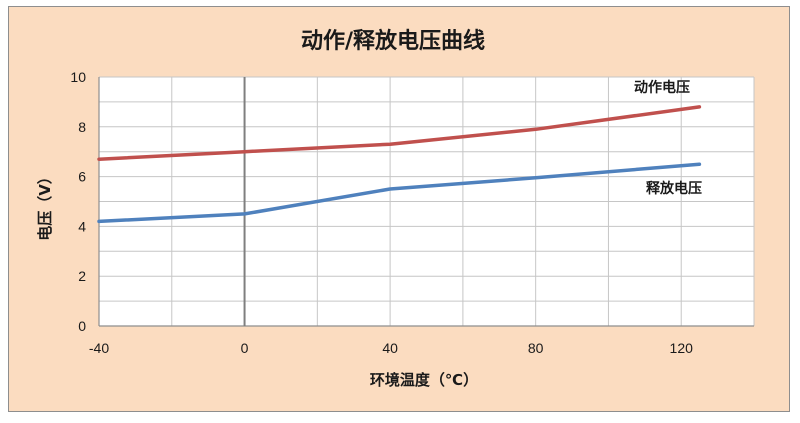  Describe the element at coordinates (399, 133) in the screenshot. I see `operate-voltage-line` at that location.